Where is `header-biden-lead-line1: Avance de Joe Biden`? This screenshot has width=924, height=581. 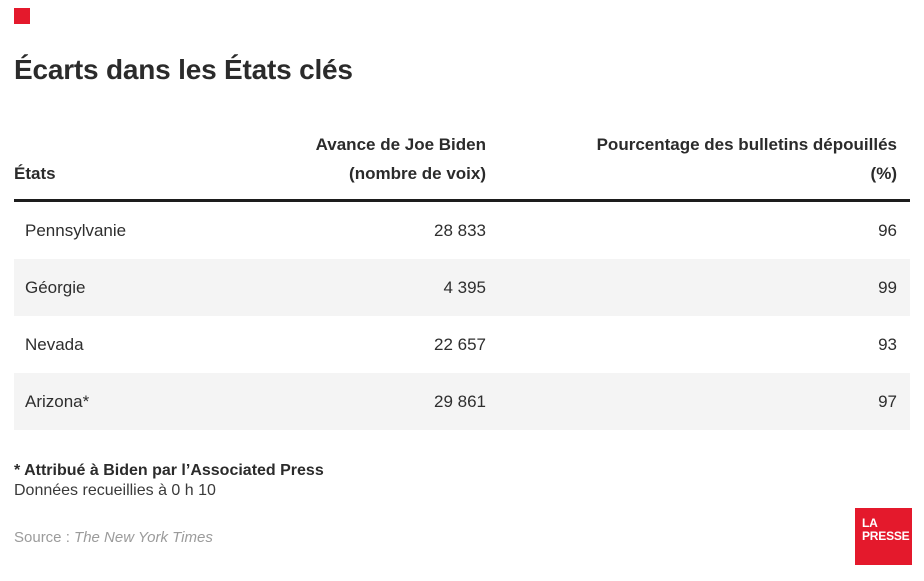 header-biden-lead-line1: Avance de Joe Biden is located at coordinates (400, 144).